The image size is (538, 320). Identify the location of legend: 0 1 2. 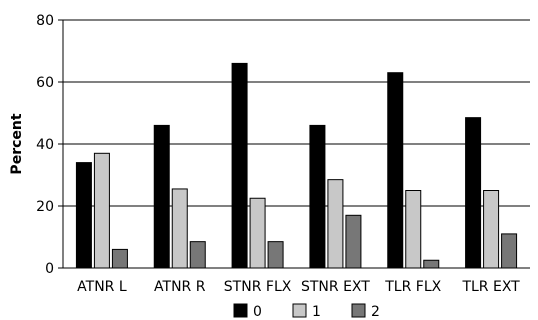
(306, 311).